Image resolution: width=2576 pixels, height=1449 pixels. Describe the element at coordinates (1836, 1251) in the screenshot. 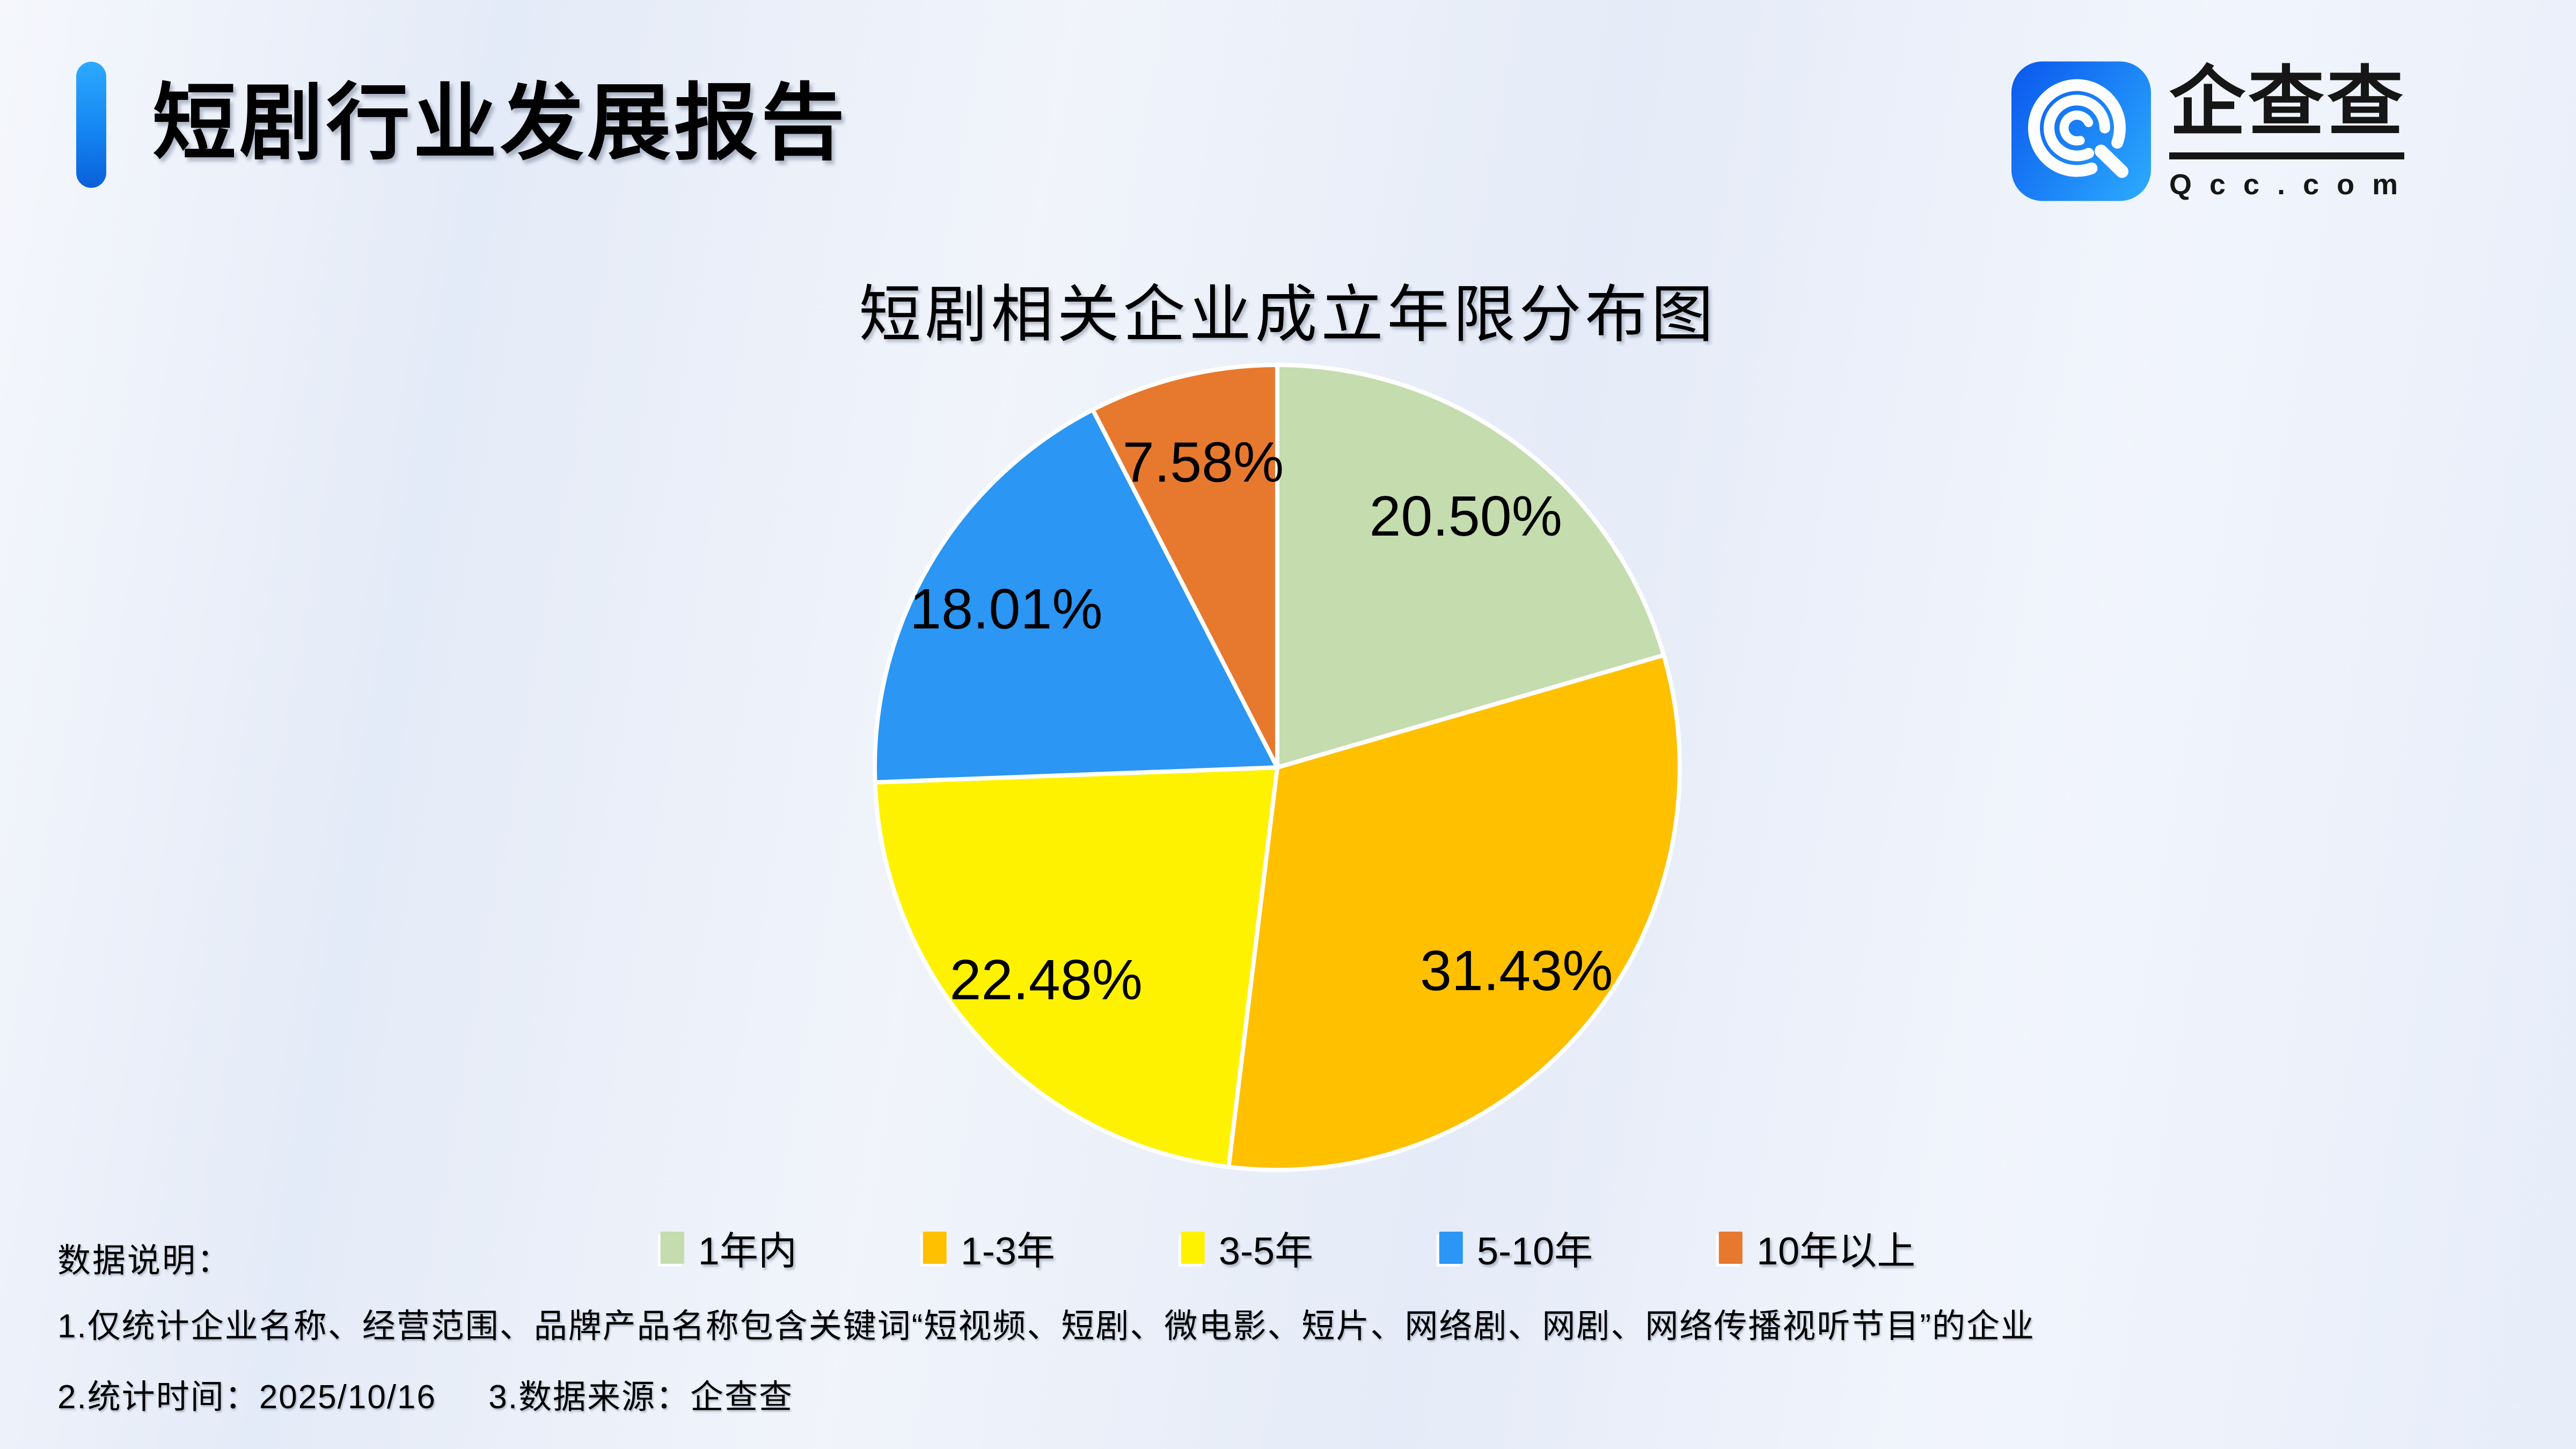

I see `legend-label: 10年以上` at that location.